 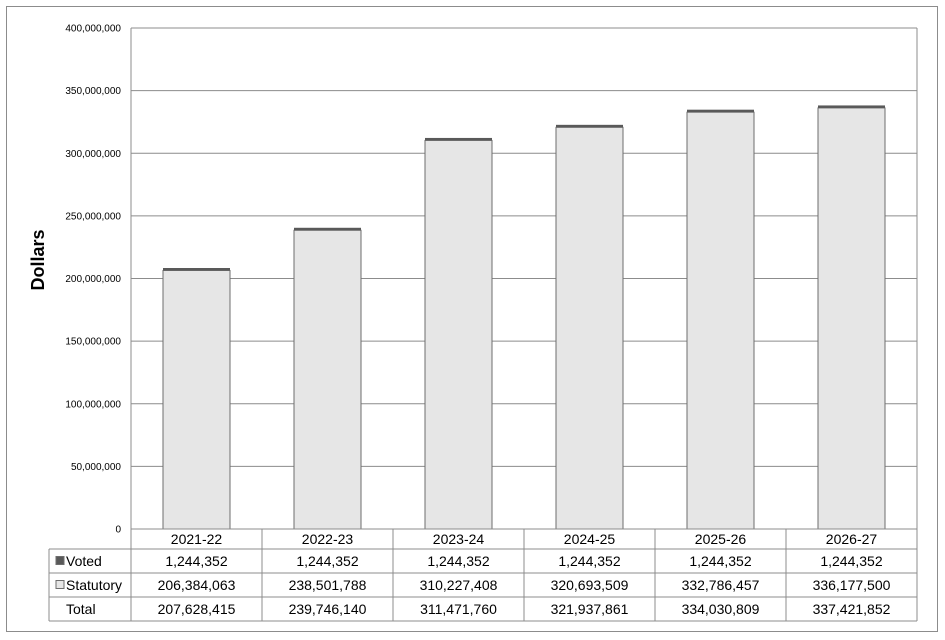 I want to click on table-cell: 310,227,408, so click(x=459, y=585).